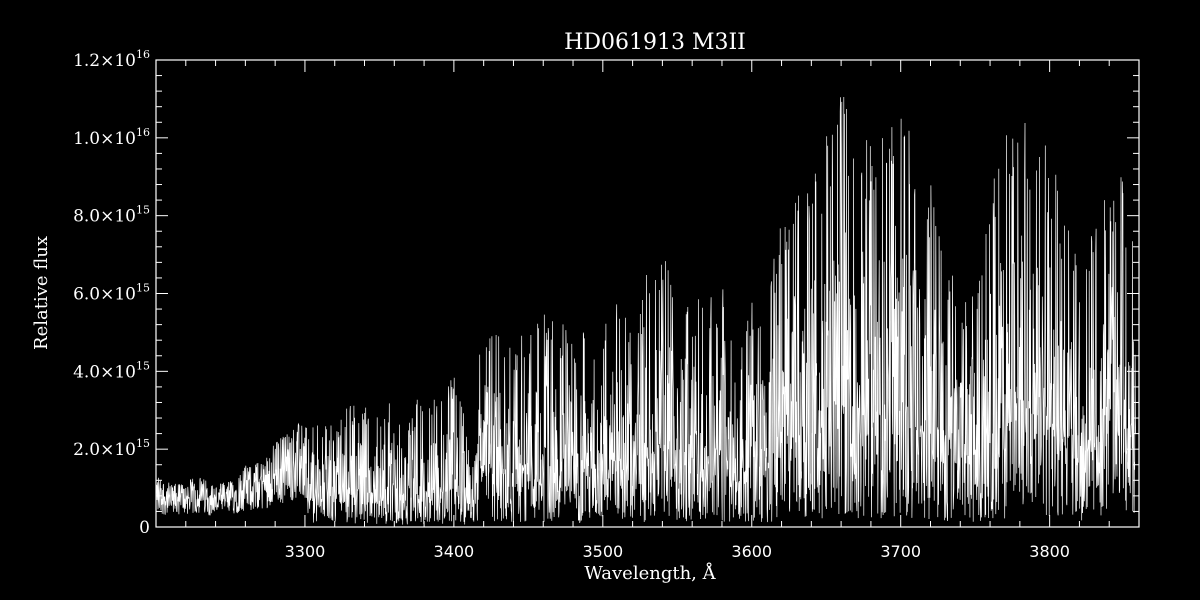  What do you see at coordinates (111, 215) in the screenshot?
I see `y-tick-label: 8.0×10¹⁵` at bounding box center [111, 215].